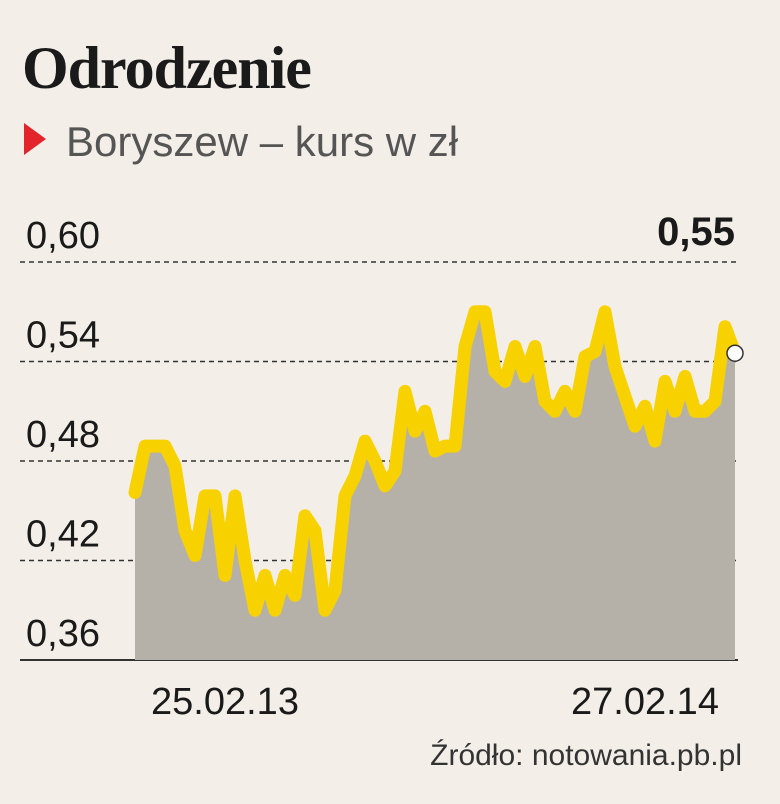  I want to click on x-tick-label: 25.02.13, so click(225, 702).